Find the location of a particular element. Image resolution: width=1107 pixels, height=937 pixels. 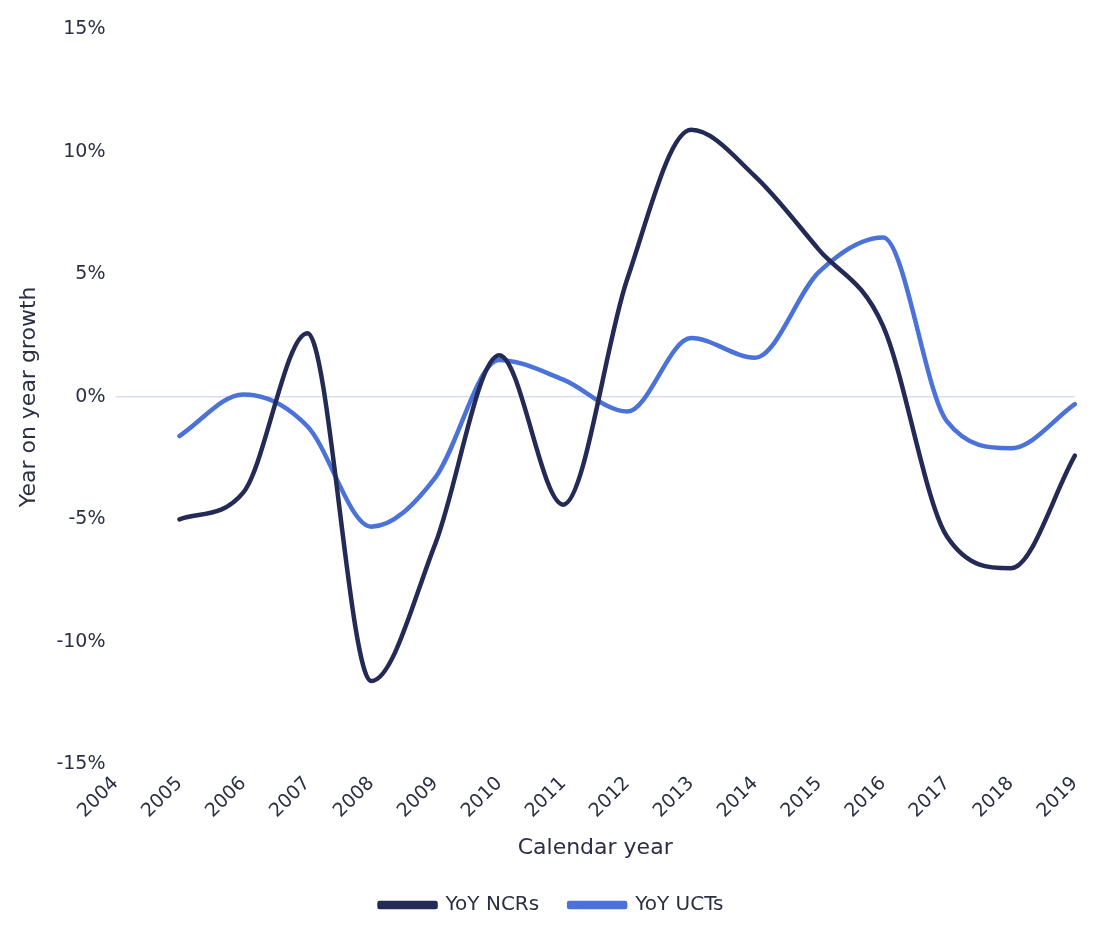

y-axis-title: Year on year growth is located at coordinates (27, 397).